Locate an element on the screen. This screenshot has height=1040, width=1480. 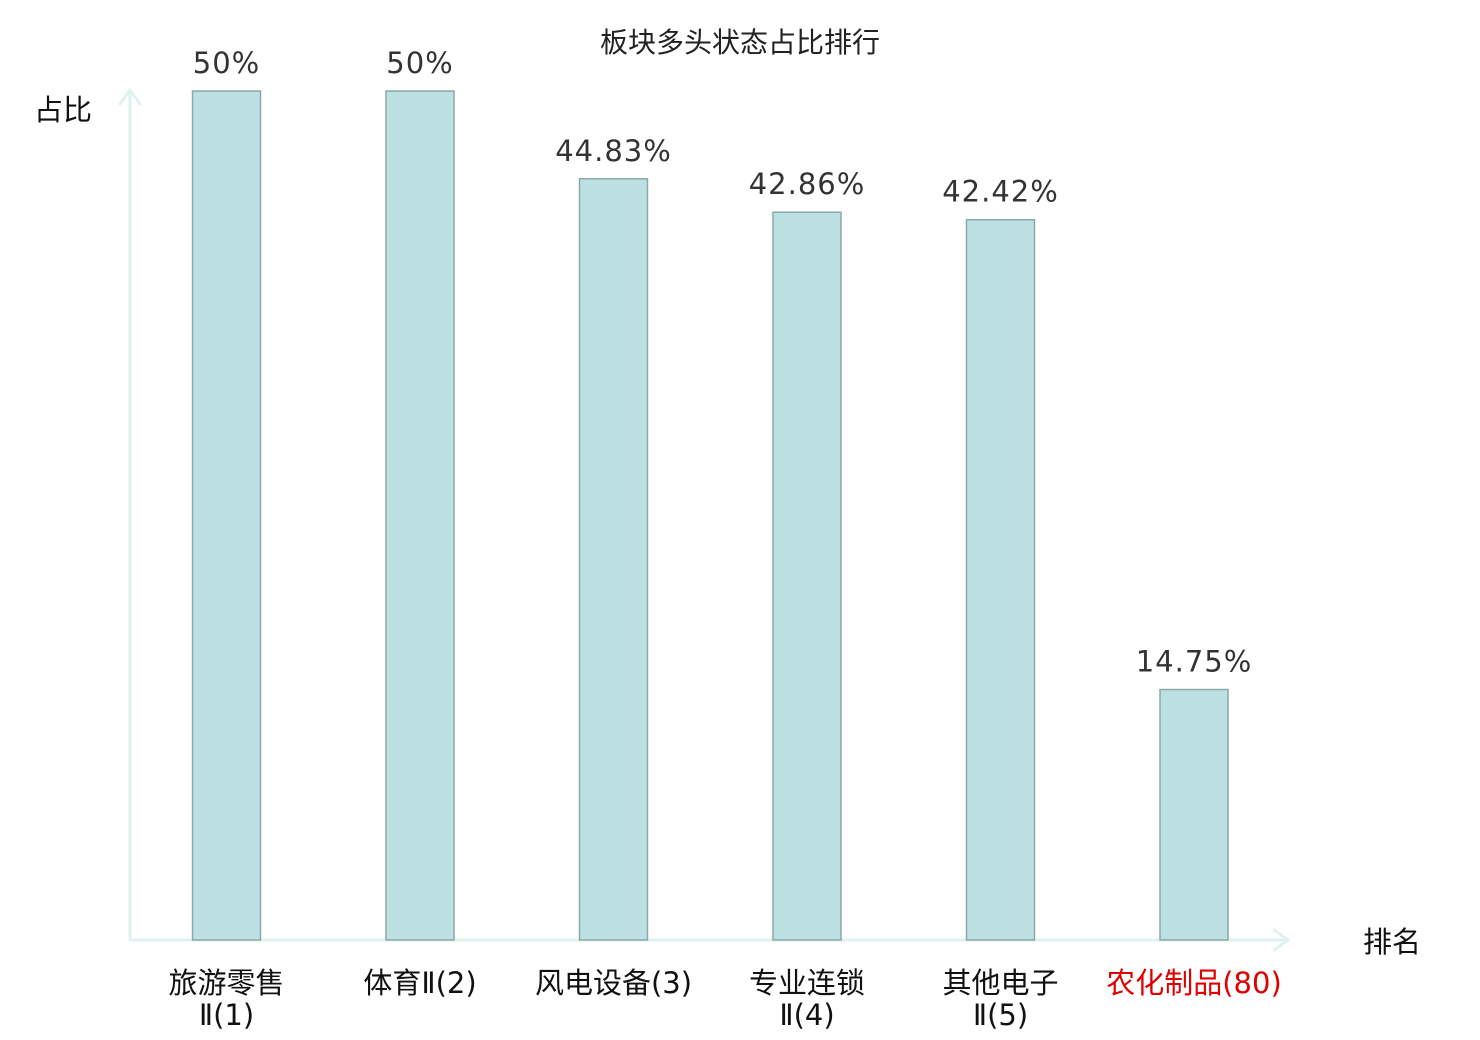
value-label: 44.83% is located at coordinates (613, 151).